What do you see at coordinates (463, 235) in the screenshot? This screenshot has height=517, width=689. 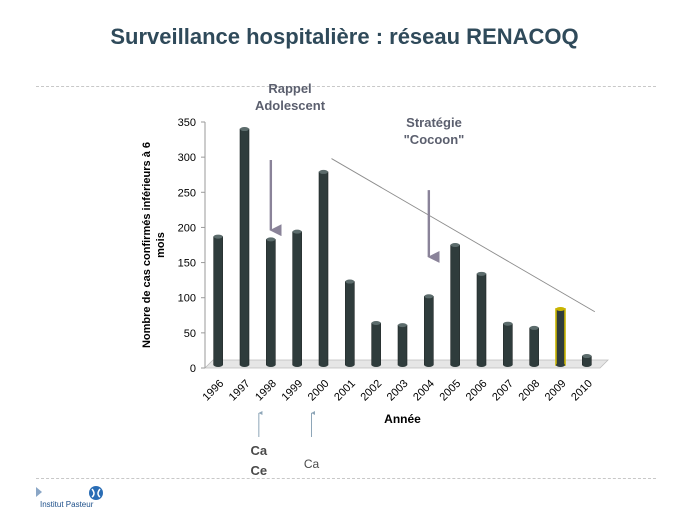 I see `trend-line` at bounding box center [463, 235].